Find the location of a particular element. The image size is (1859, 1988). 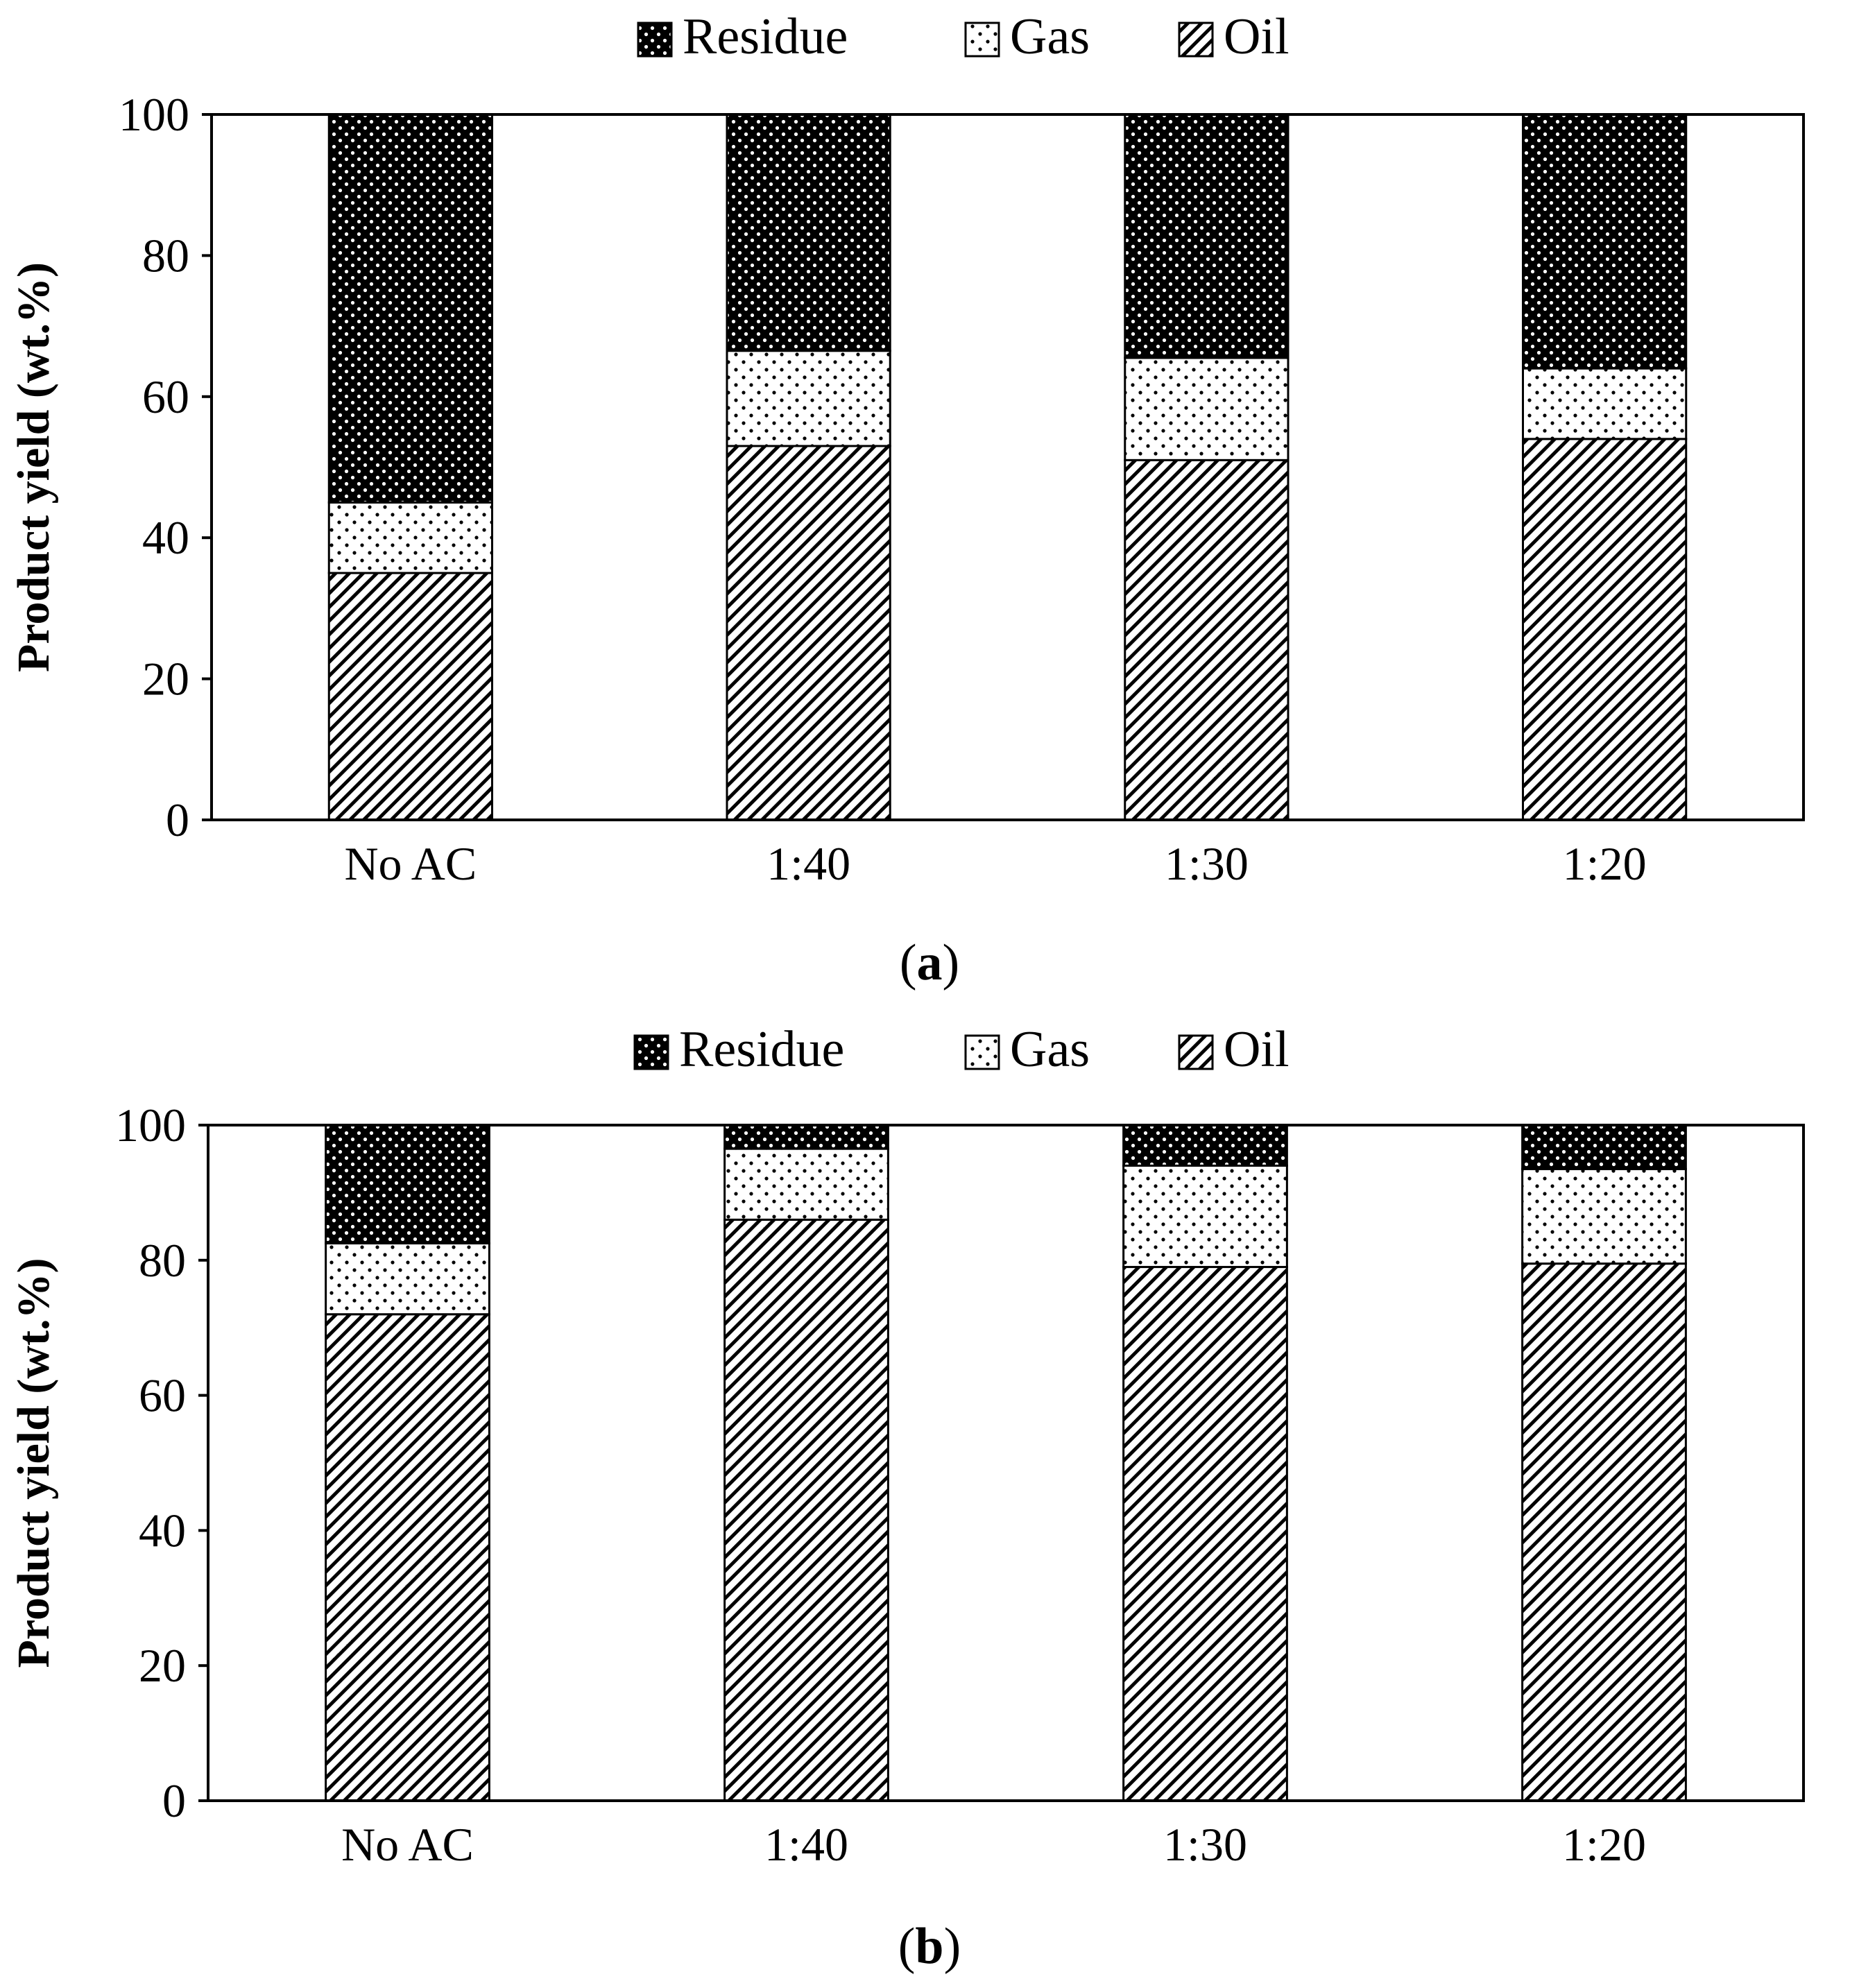

panel-b-caption: (b) is located at coordinates (930, 1946).